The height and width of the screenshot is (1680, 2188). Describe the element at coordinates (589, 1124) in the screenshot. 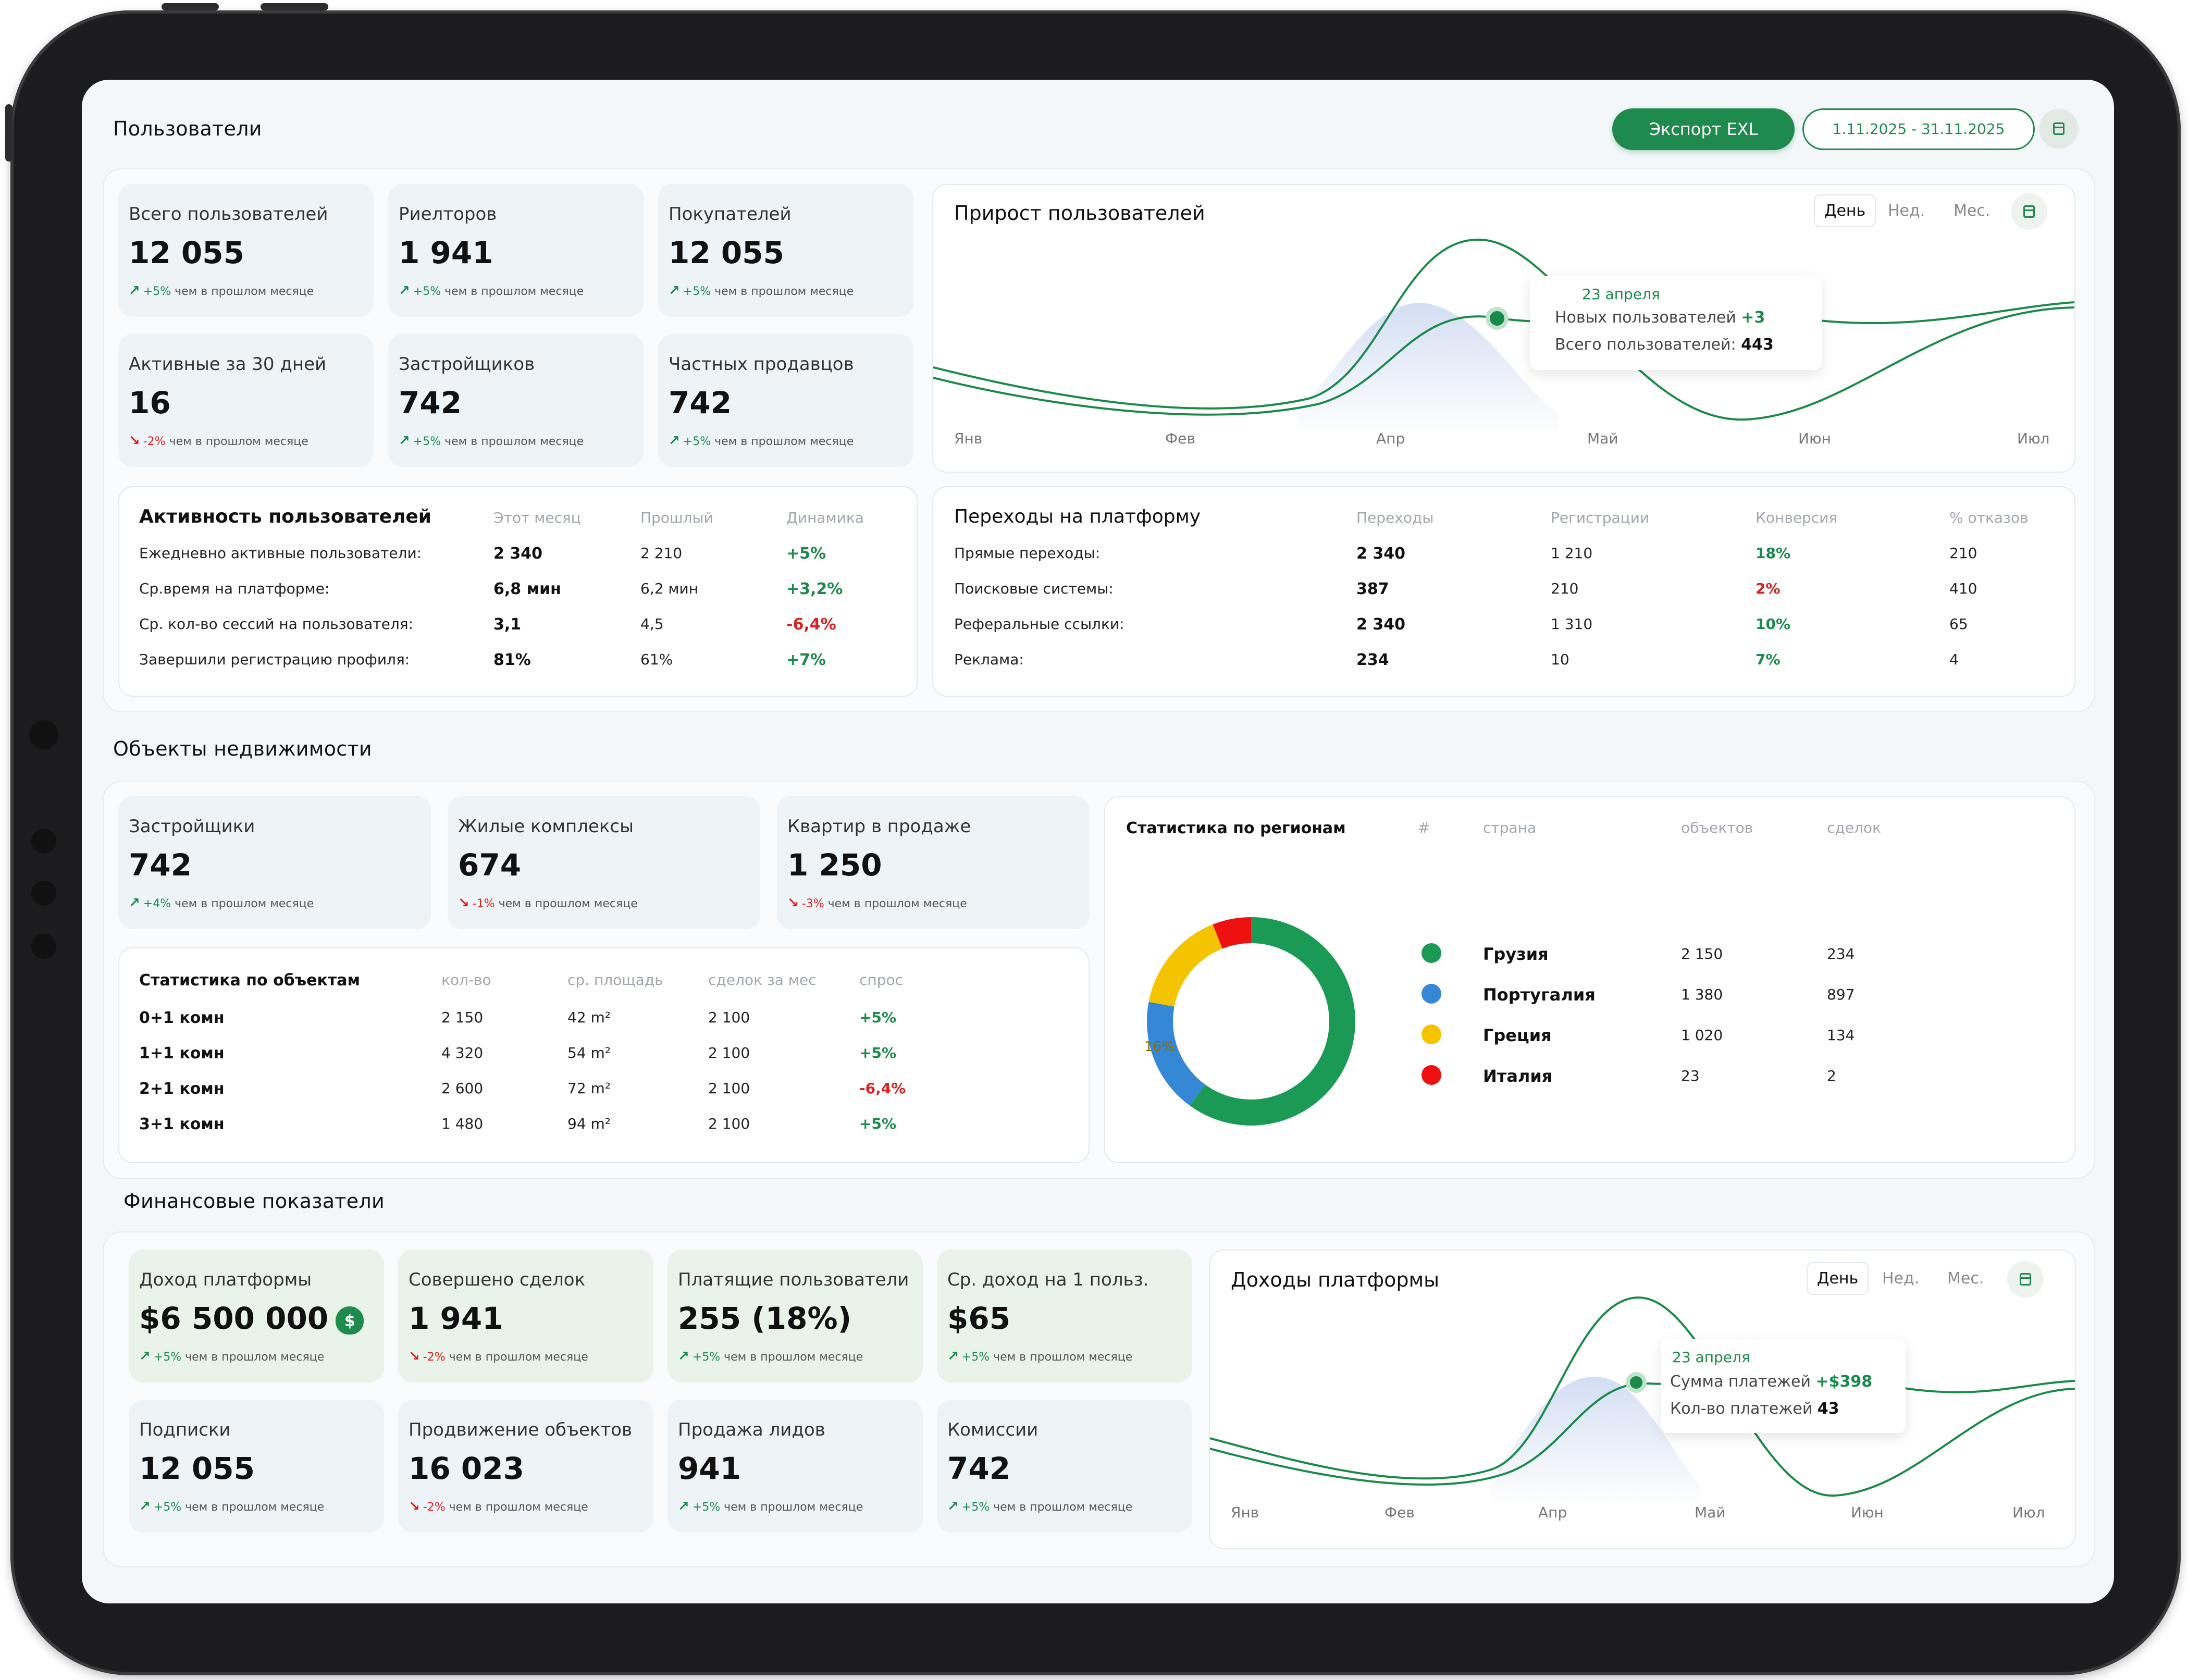

I see `objects-row-area: 94 m²` at that location.